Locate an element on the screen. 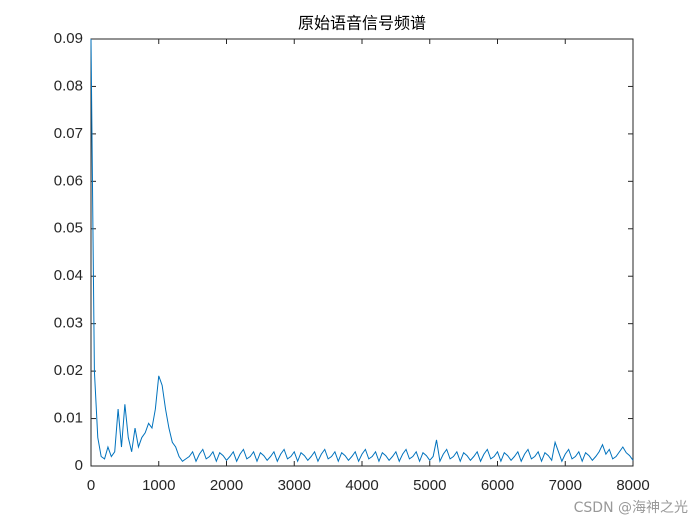 The image size is (700, 525). y-tick-label: 0.09 is located at coordinates (68, 38).